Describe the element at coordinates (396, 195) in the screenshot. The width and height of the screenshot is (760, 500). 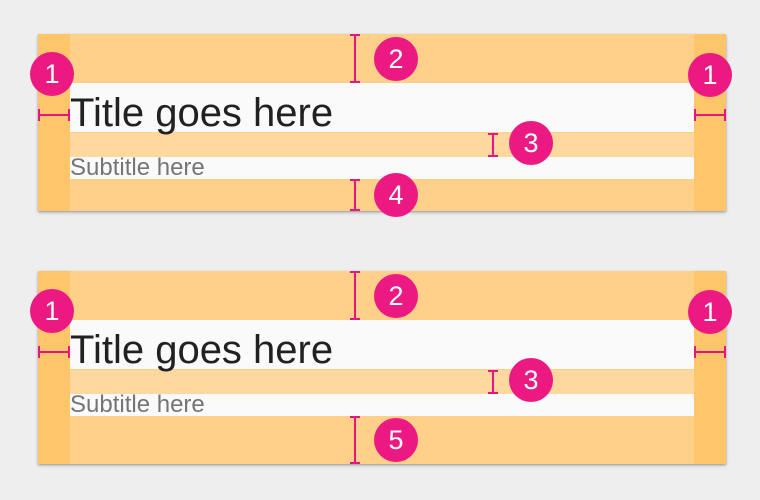
I see `callout-bottom-padding: 4` at that location.